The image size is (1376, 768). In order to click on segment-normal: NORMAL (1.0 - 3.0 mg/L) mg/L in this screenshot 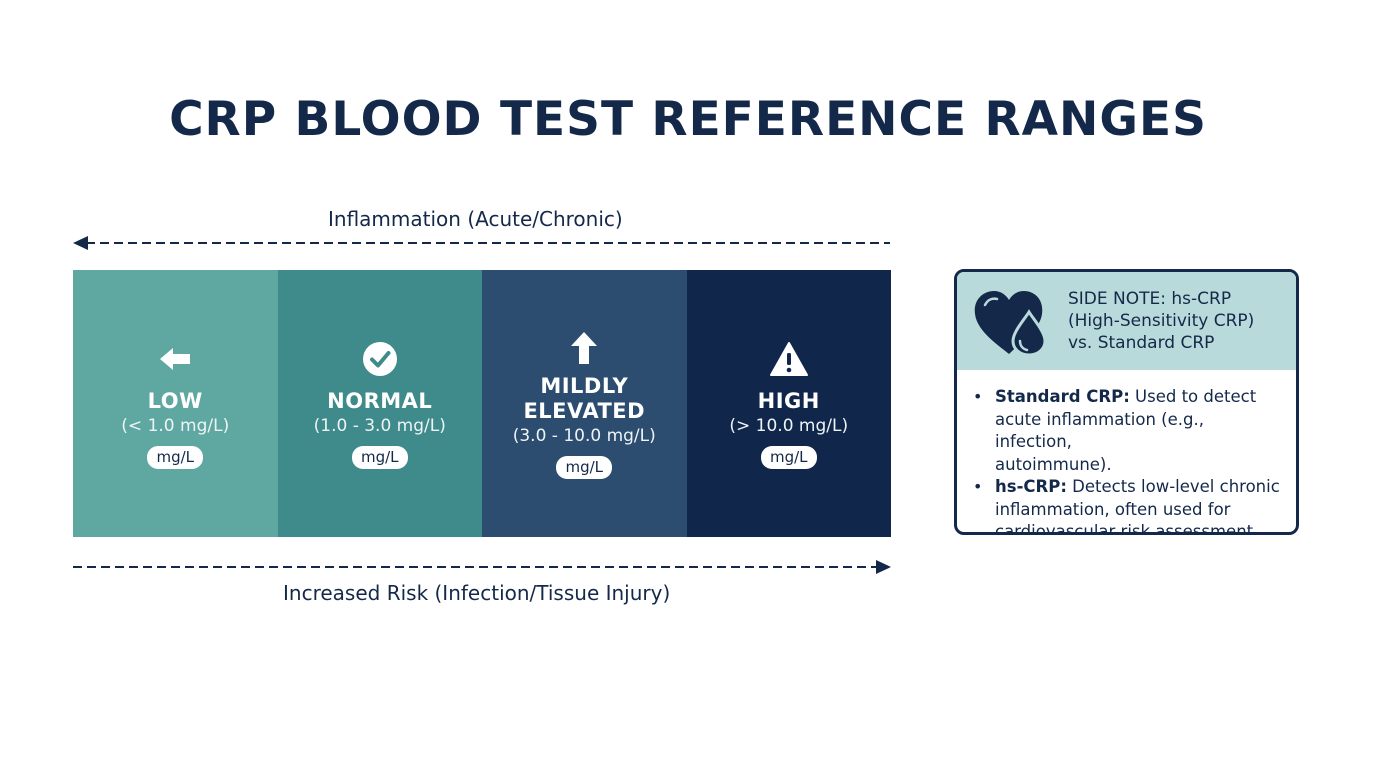, I will do `click(379, 403)`.